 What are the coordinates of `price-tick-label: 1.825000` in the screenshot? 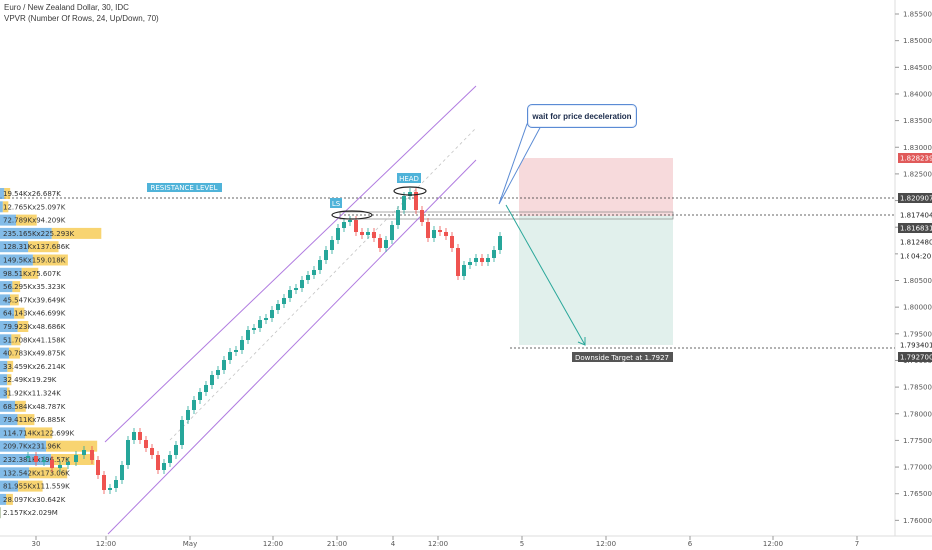 It's located at (917, 174).